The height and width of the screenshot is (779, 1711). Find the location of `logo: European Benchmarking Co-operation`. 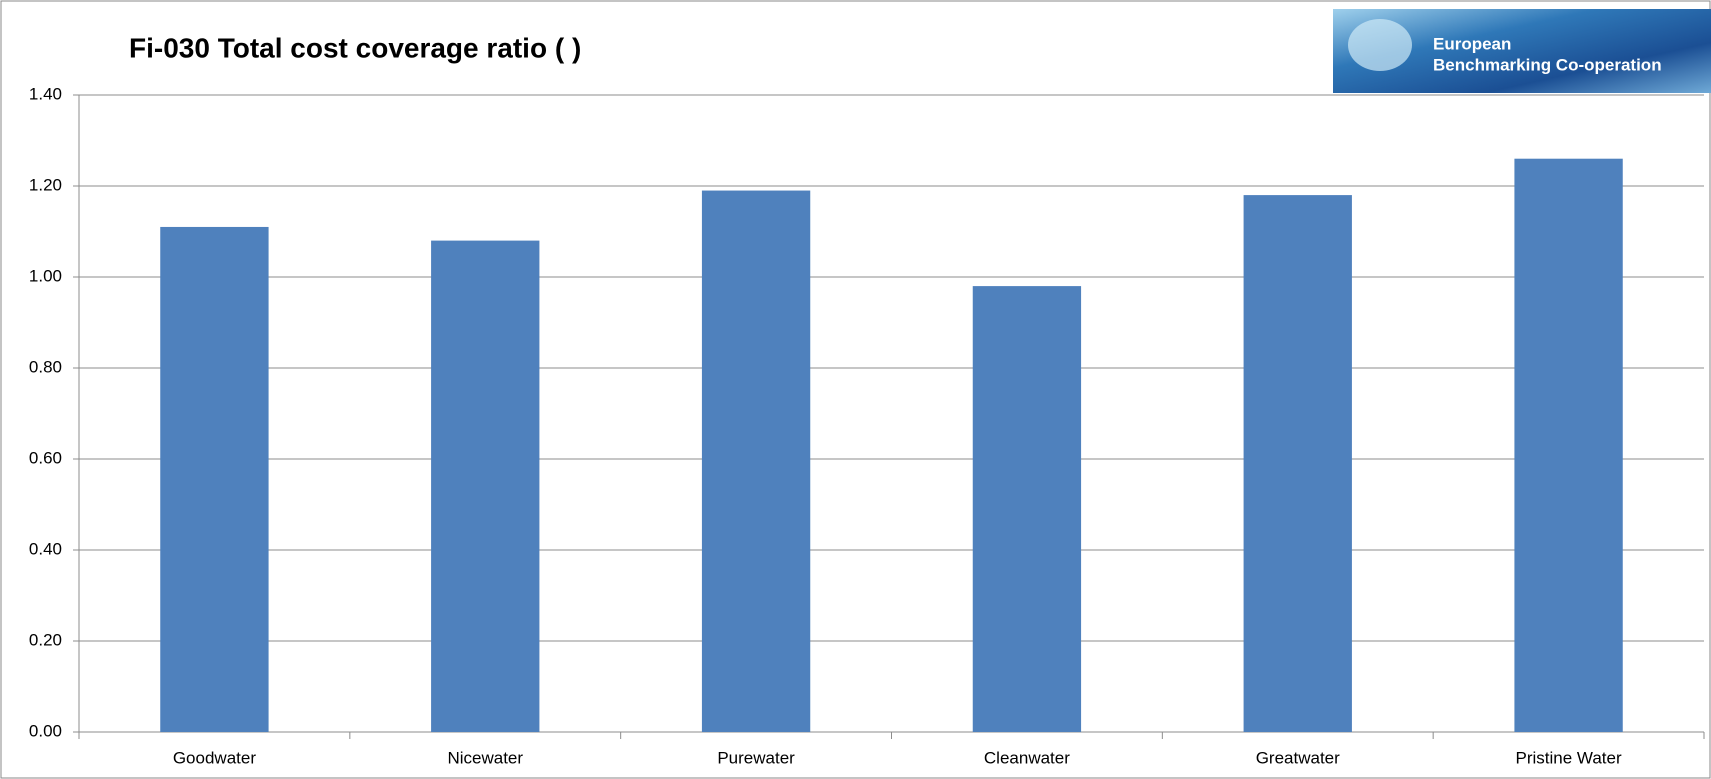

logo: European Benchmarking Co-operation is located at coordinates (1522, 51).